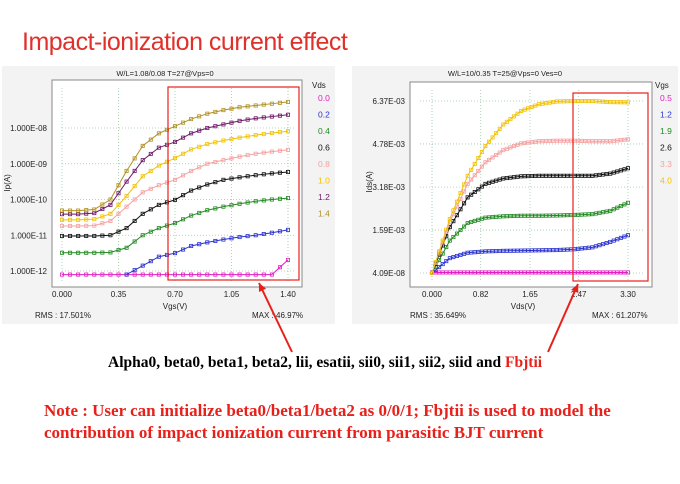  Describe the element at coordinates (29, 235) in the screenshot. I see `y-tick-label: 1.000E-11` at that location.